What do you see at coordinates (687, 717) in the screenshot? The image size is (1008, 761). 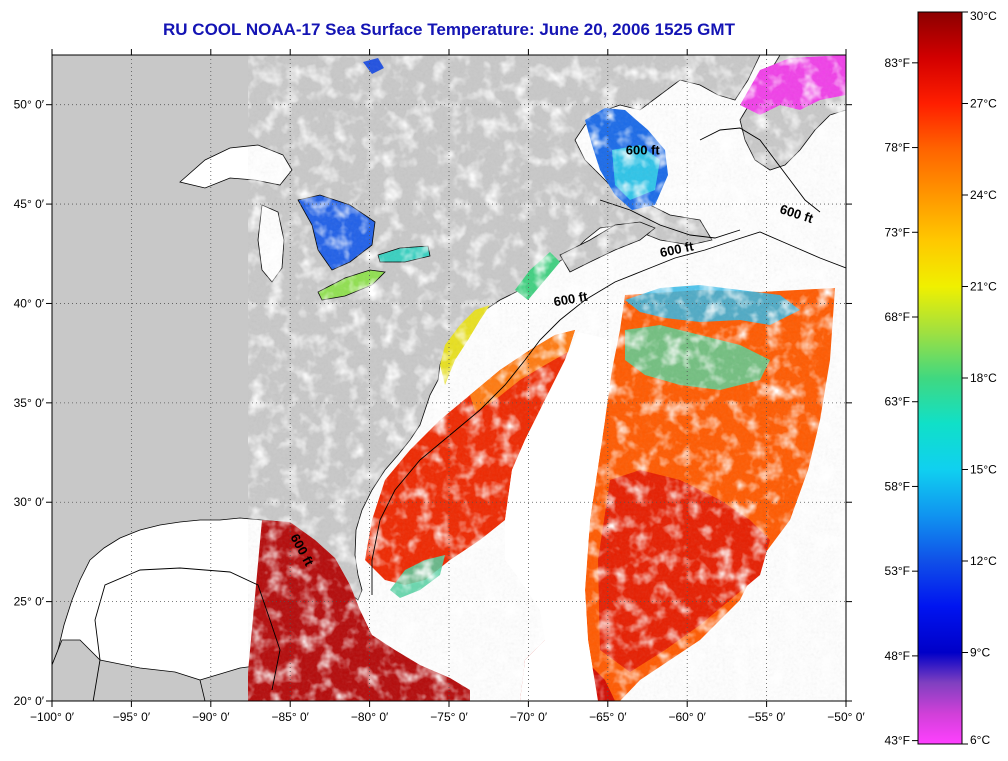 I see `lon-tick-label: −60° 0′` at bounding box center [687, 717].